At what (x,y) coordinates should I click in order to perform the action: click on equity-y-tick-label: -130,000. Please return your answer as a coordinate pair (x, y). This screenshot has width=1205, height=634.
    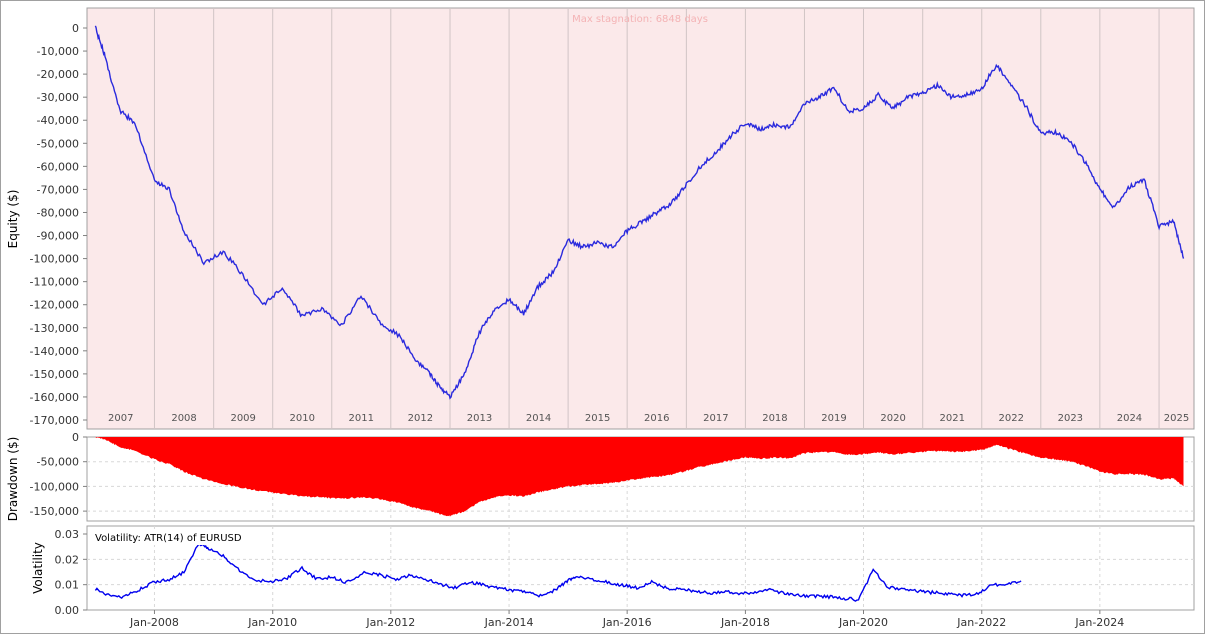
    Looking at the image, I should click on (54, 328).